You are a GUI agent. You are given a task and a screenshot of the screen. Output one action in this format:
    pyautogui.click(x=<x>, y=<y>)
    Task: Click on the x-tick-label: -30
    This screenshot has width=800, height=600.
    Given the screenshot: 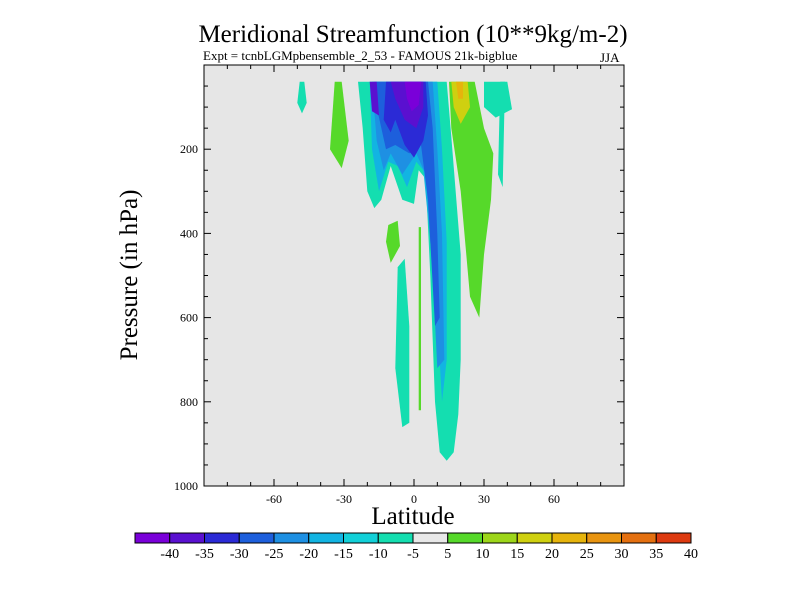 What is the action you would take?
    pyautogui.click(x=344, y=499)
    